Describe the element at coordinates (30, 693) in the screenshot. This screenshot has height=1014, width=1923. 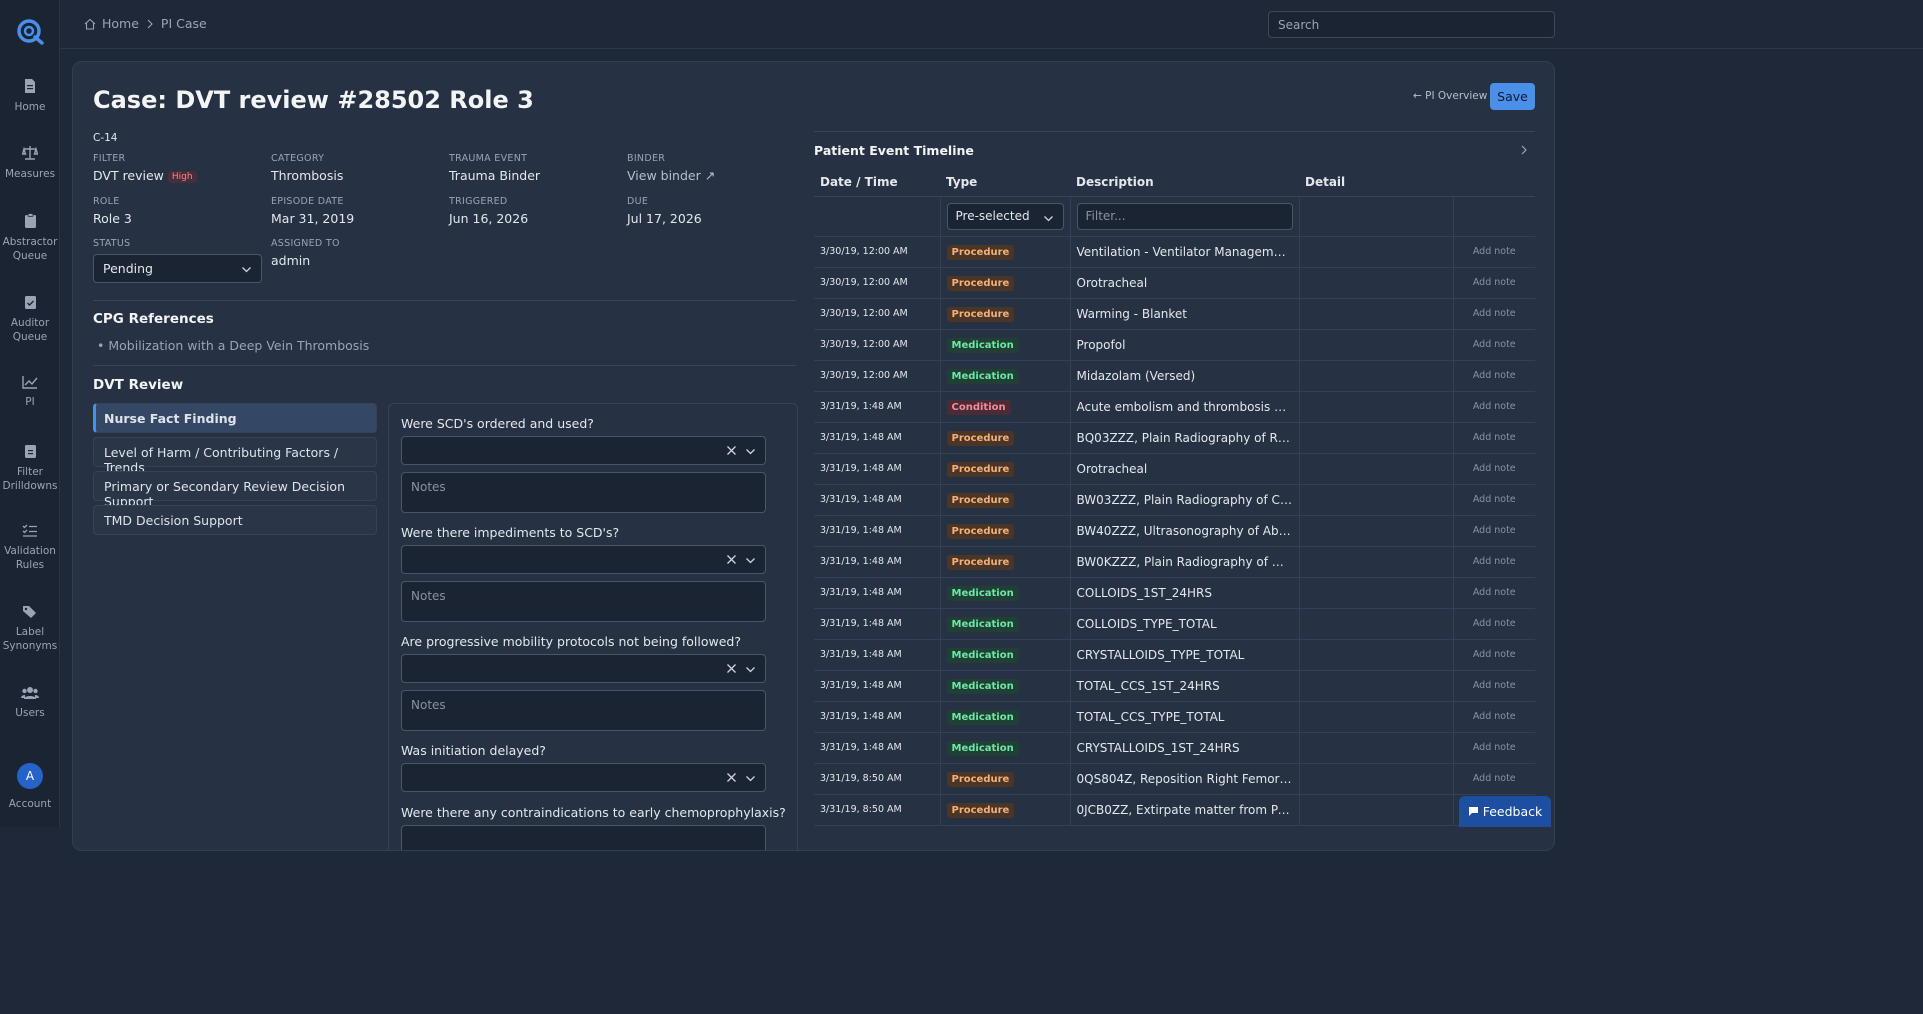
I see `users-icon` at that location.